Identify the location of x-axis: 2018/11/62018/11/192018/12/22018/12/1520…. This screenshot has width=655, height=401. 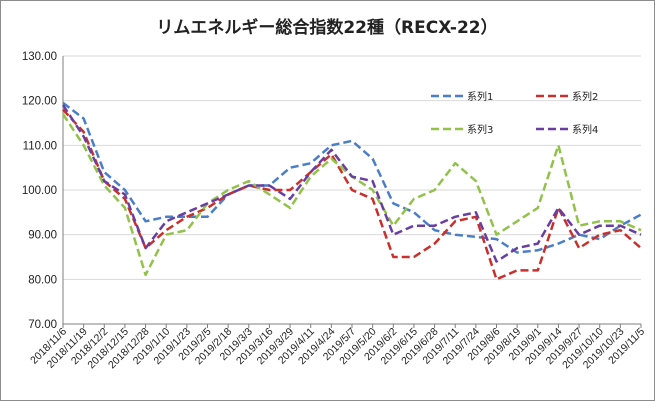
(337, 347).